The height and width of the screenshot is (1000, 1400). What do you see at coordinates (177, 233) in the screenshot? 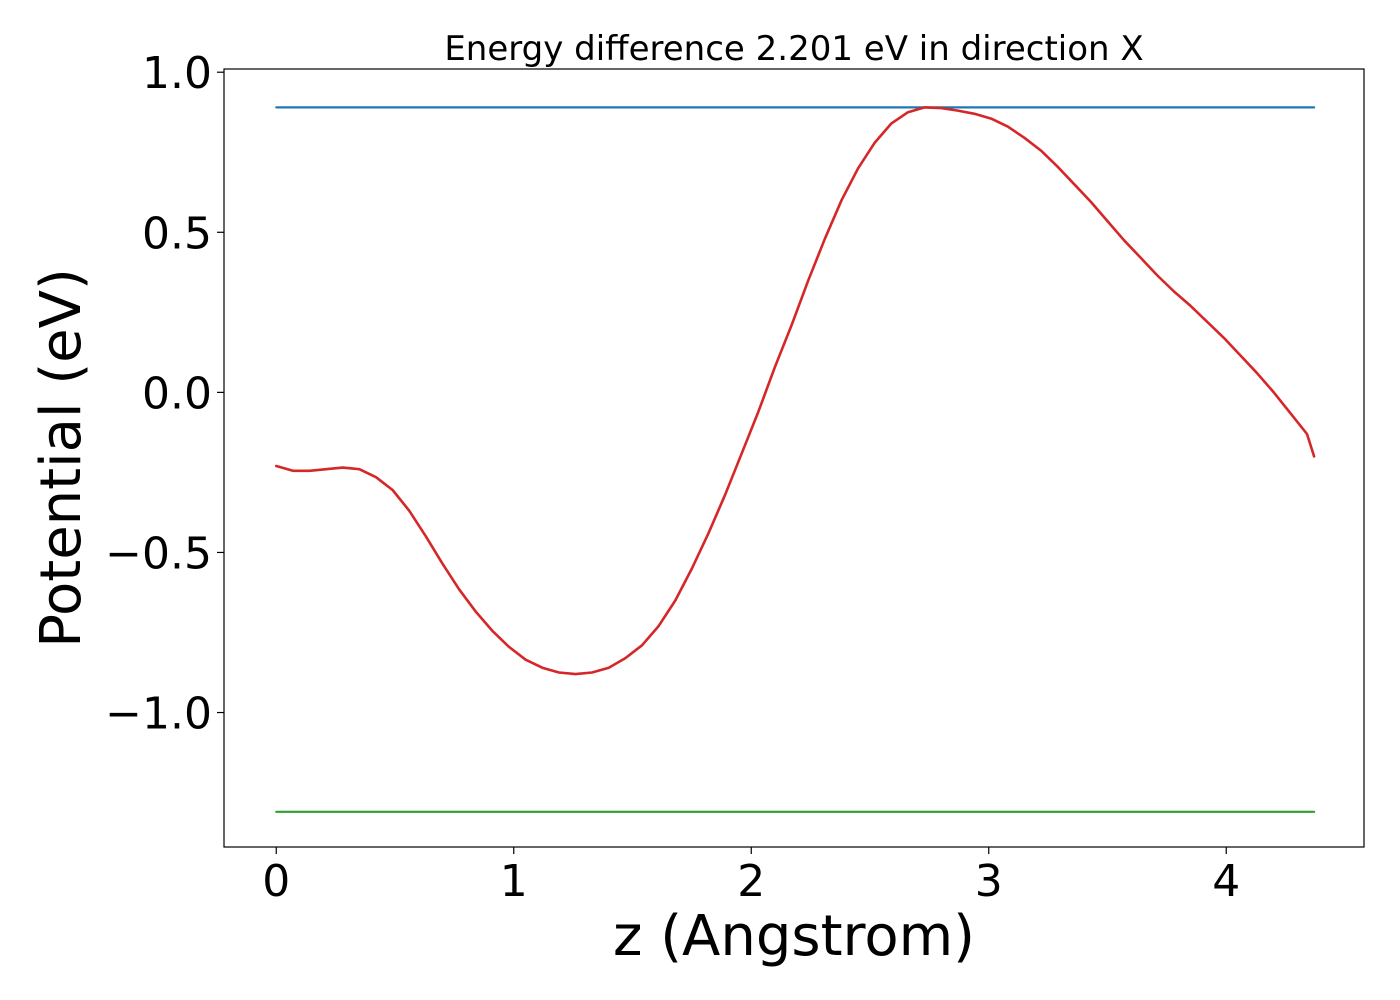
I see `y-tick-label: 0.5` at bounding box center [177, 233].